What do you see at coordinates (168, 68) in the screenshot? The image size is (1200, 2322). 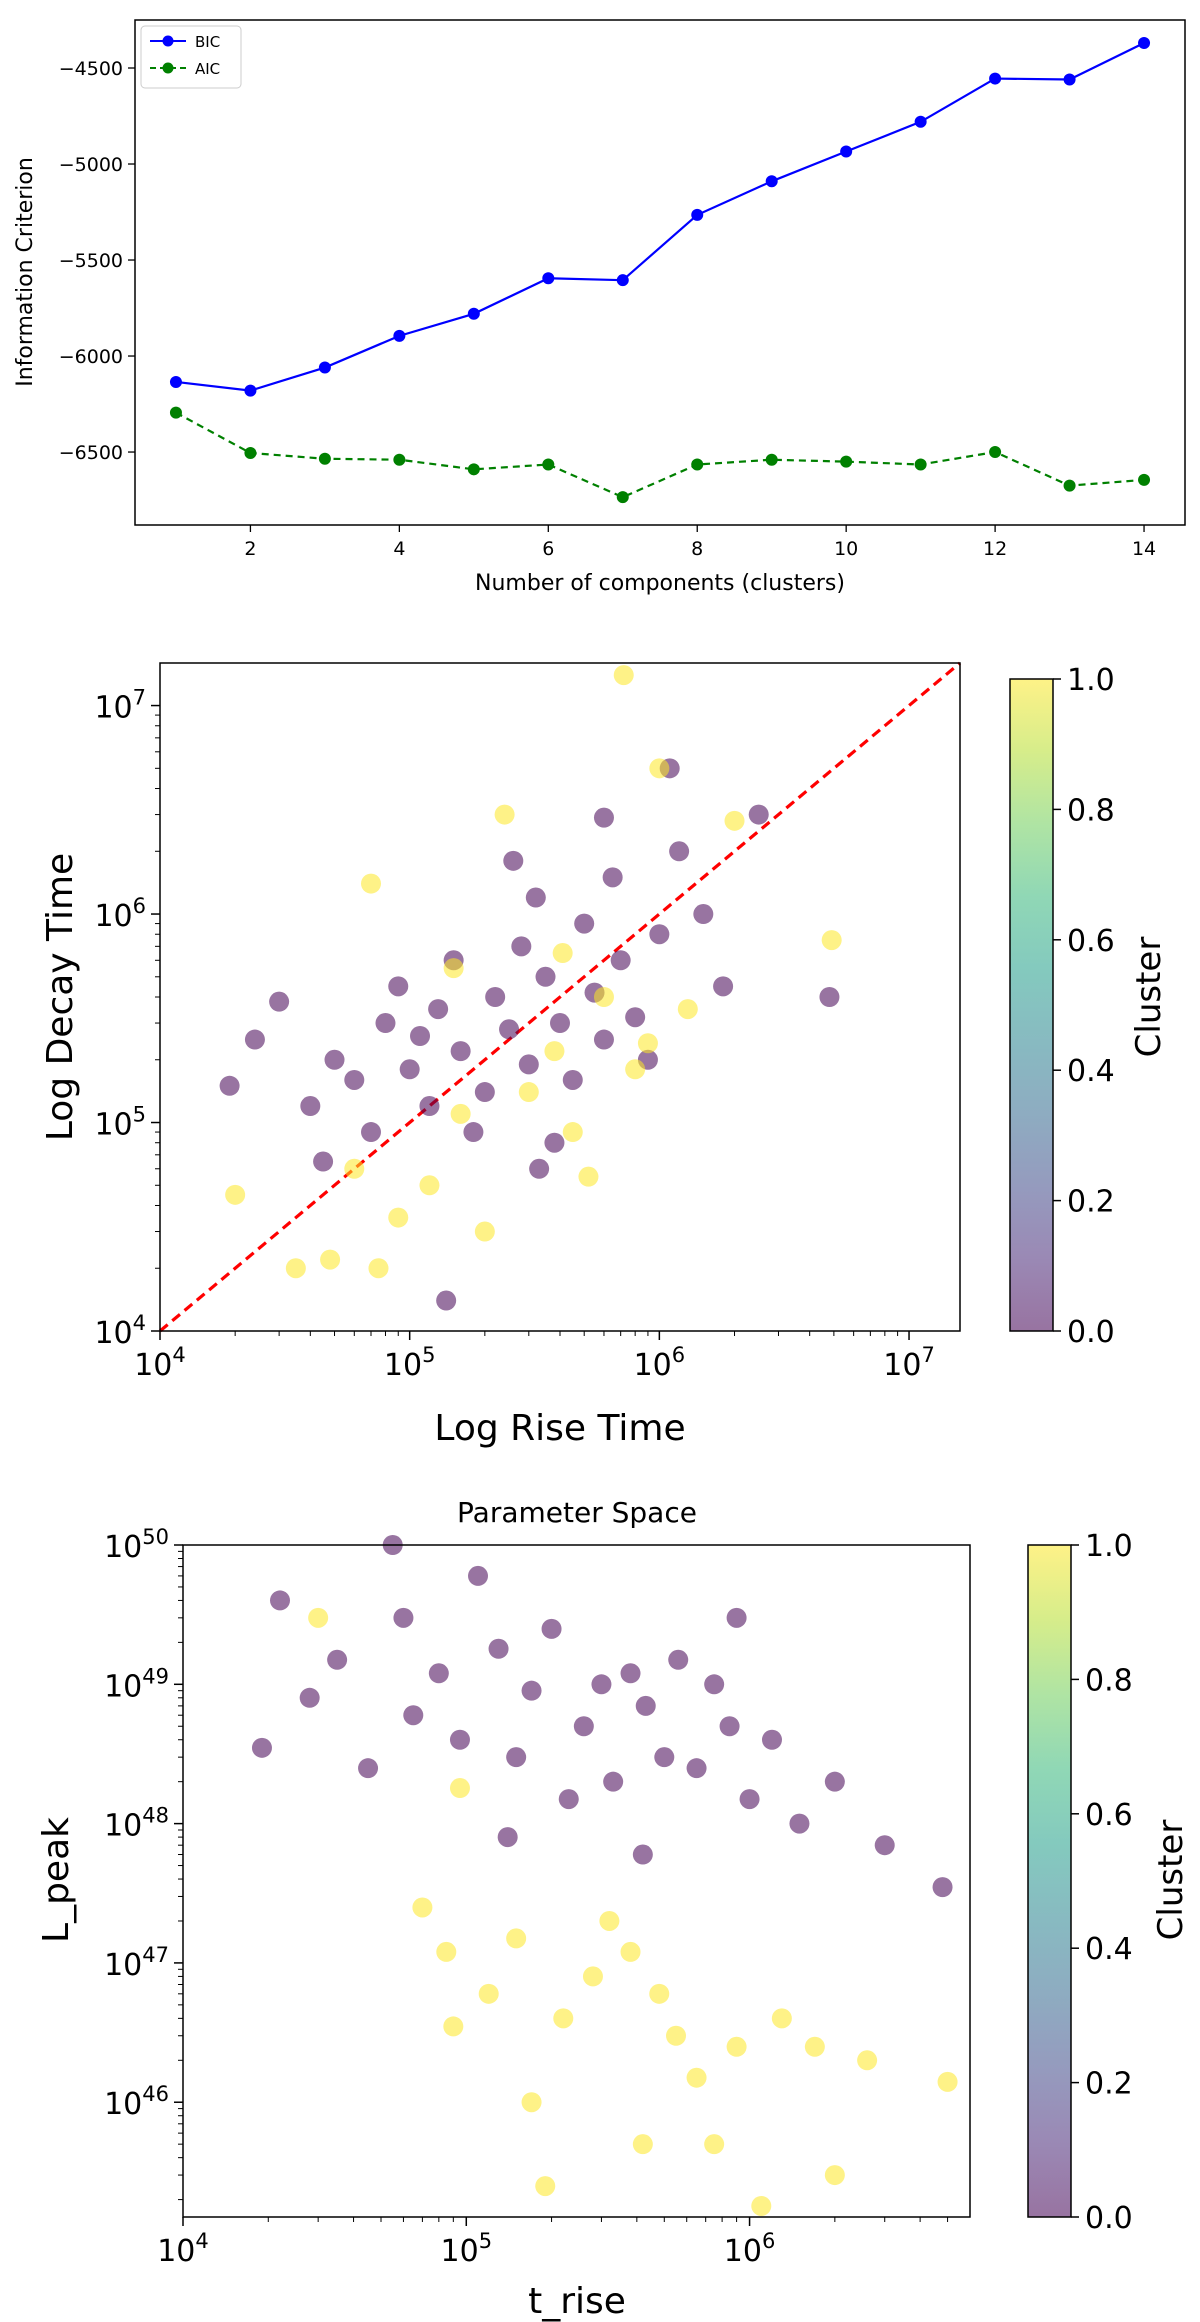 I see `ic-legend-aic-marker` at bounding box center [168, 68].